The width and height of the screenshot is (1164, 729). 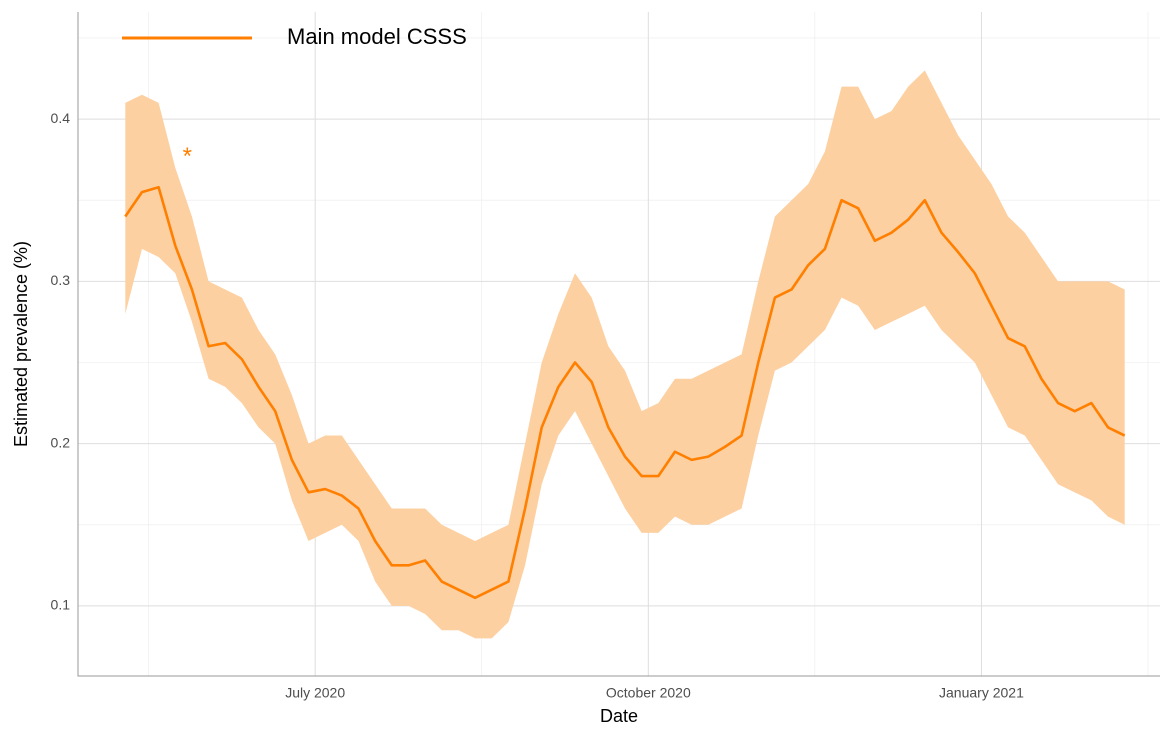 What do you see at coordinates (377, 36) in the screenshot?
I see `legend-label: Main model CSSS` at bounding box center [377, 36].